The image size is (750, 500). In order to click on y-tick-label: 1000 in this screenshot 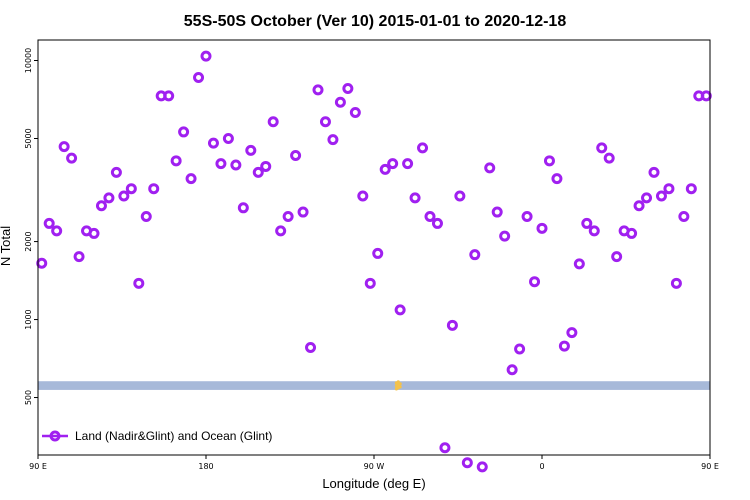, I will do `click(28, 319)`.